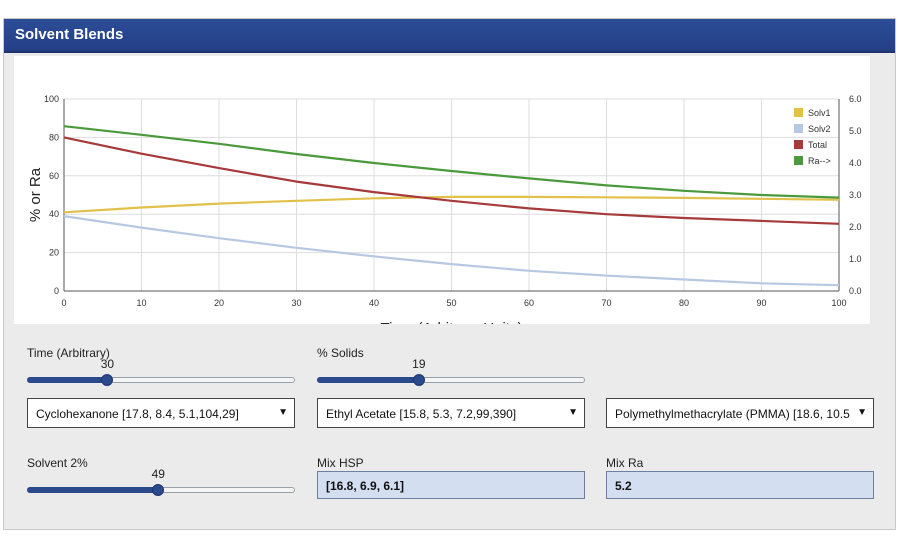 The width and height of the screenshot is (900, 550). Describe the element at coordinates (740, 485) in the screenshot. I see `mix-ra-field: 5.2` at that location.